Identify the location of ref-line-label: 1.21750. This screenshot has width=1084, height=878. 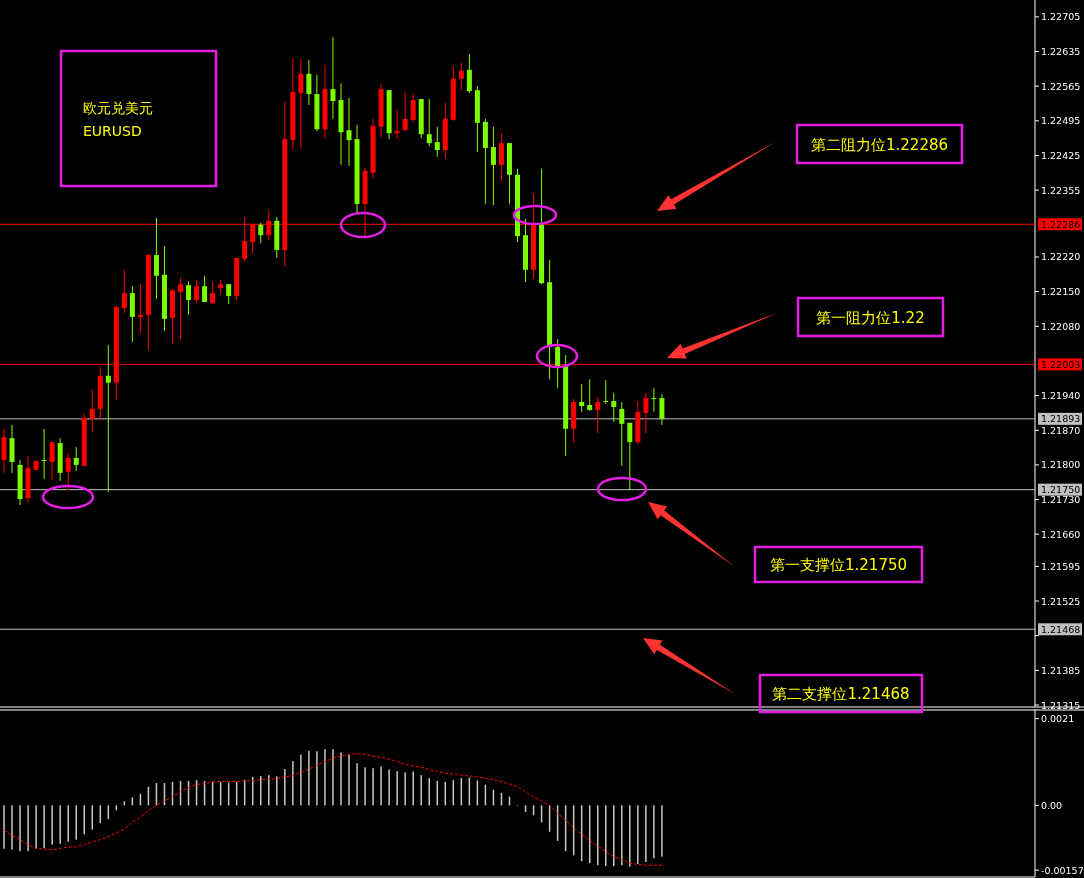
(1061, 490).